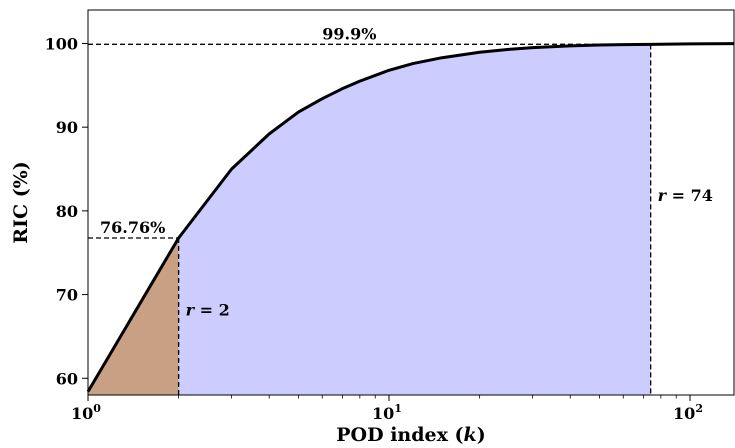 The width and height of the screenshot is (735, 448). Describe the element at coordinates (208, 309) in the screenshot. I see `rank-label-r2: r = 2` at that location.